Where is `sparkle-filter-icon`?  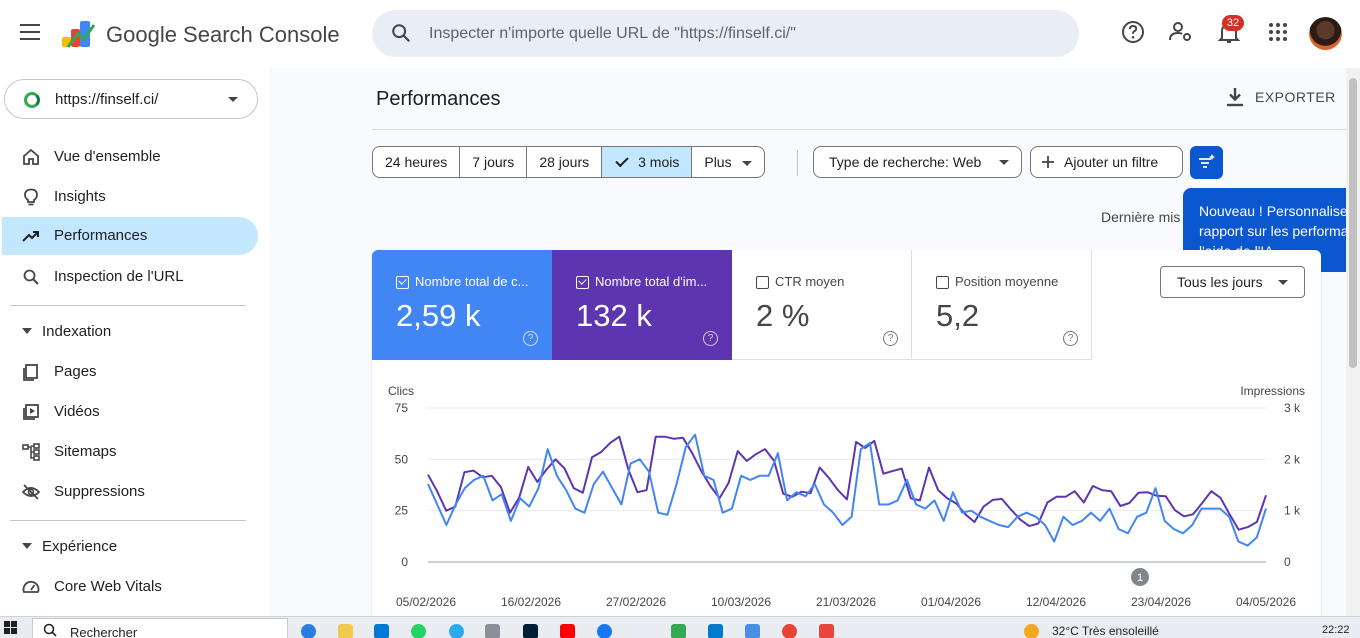 sparkle-filter-icon is located at coordinates (1207, 161).